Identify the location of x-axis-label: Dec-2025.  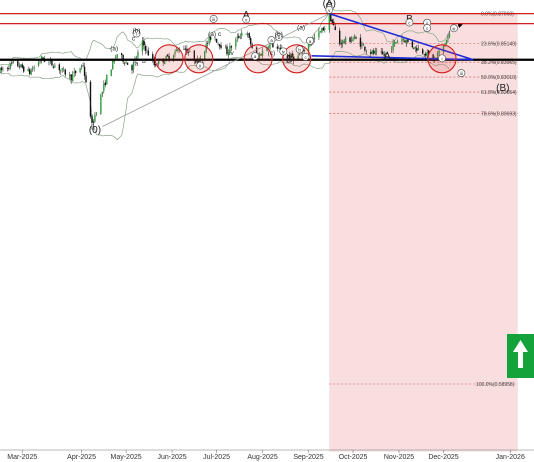
(443, 457).